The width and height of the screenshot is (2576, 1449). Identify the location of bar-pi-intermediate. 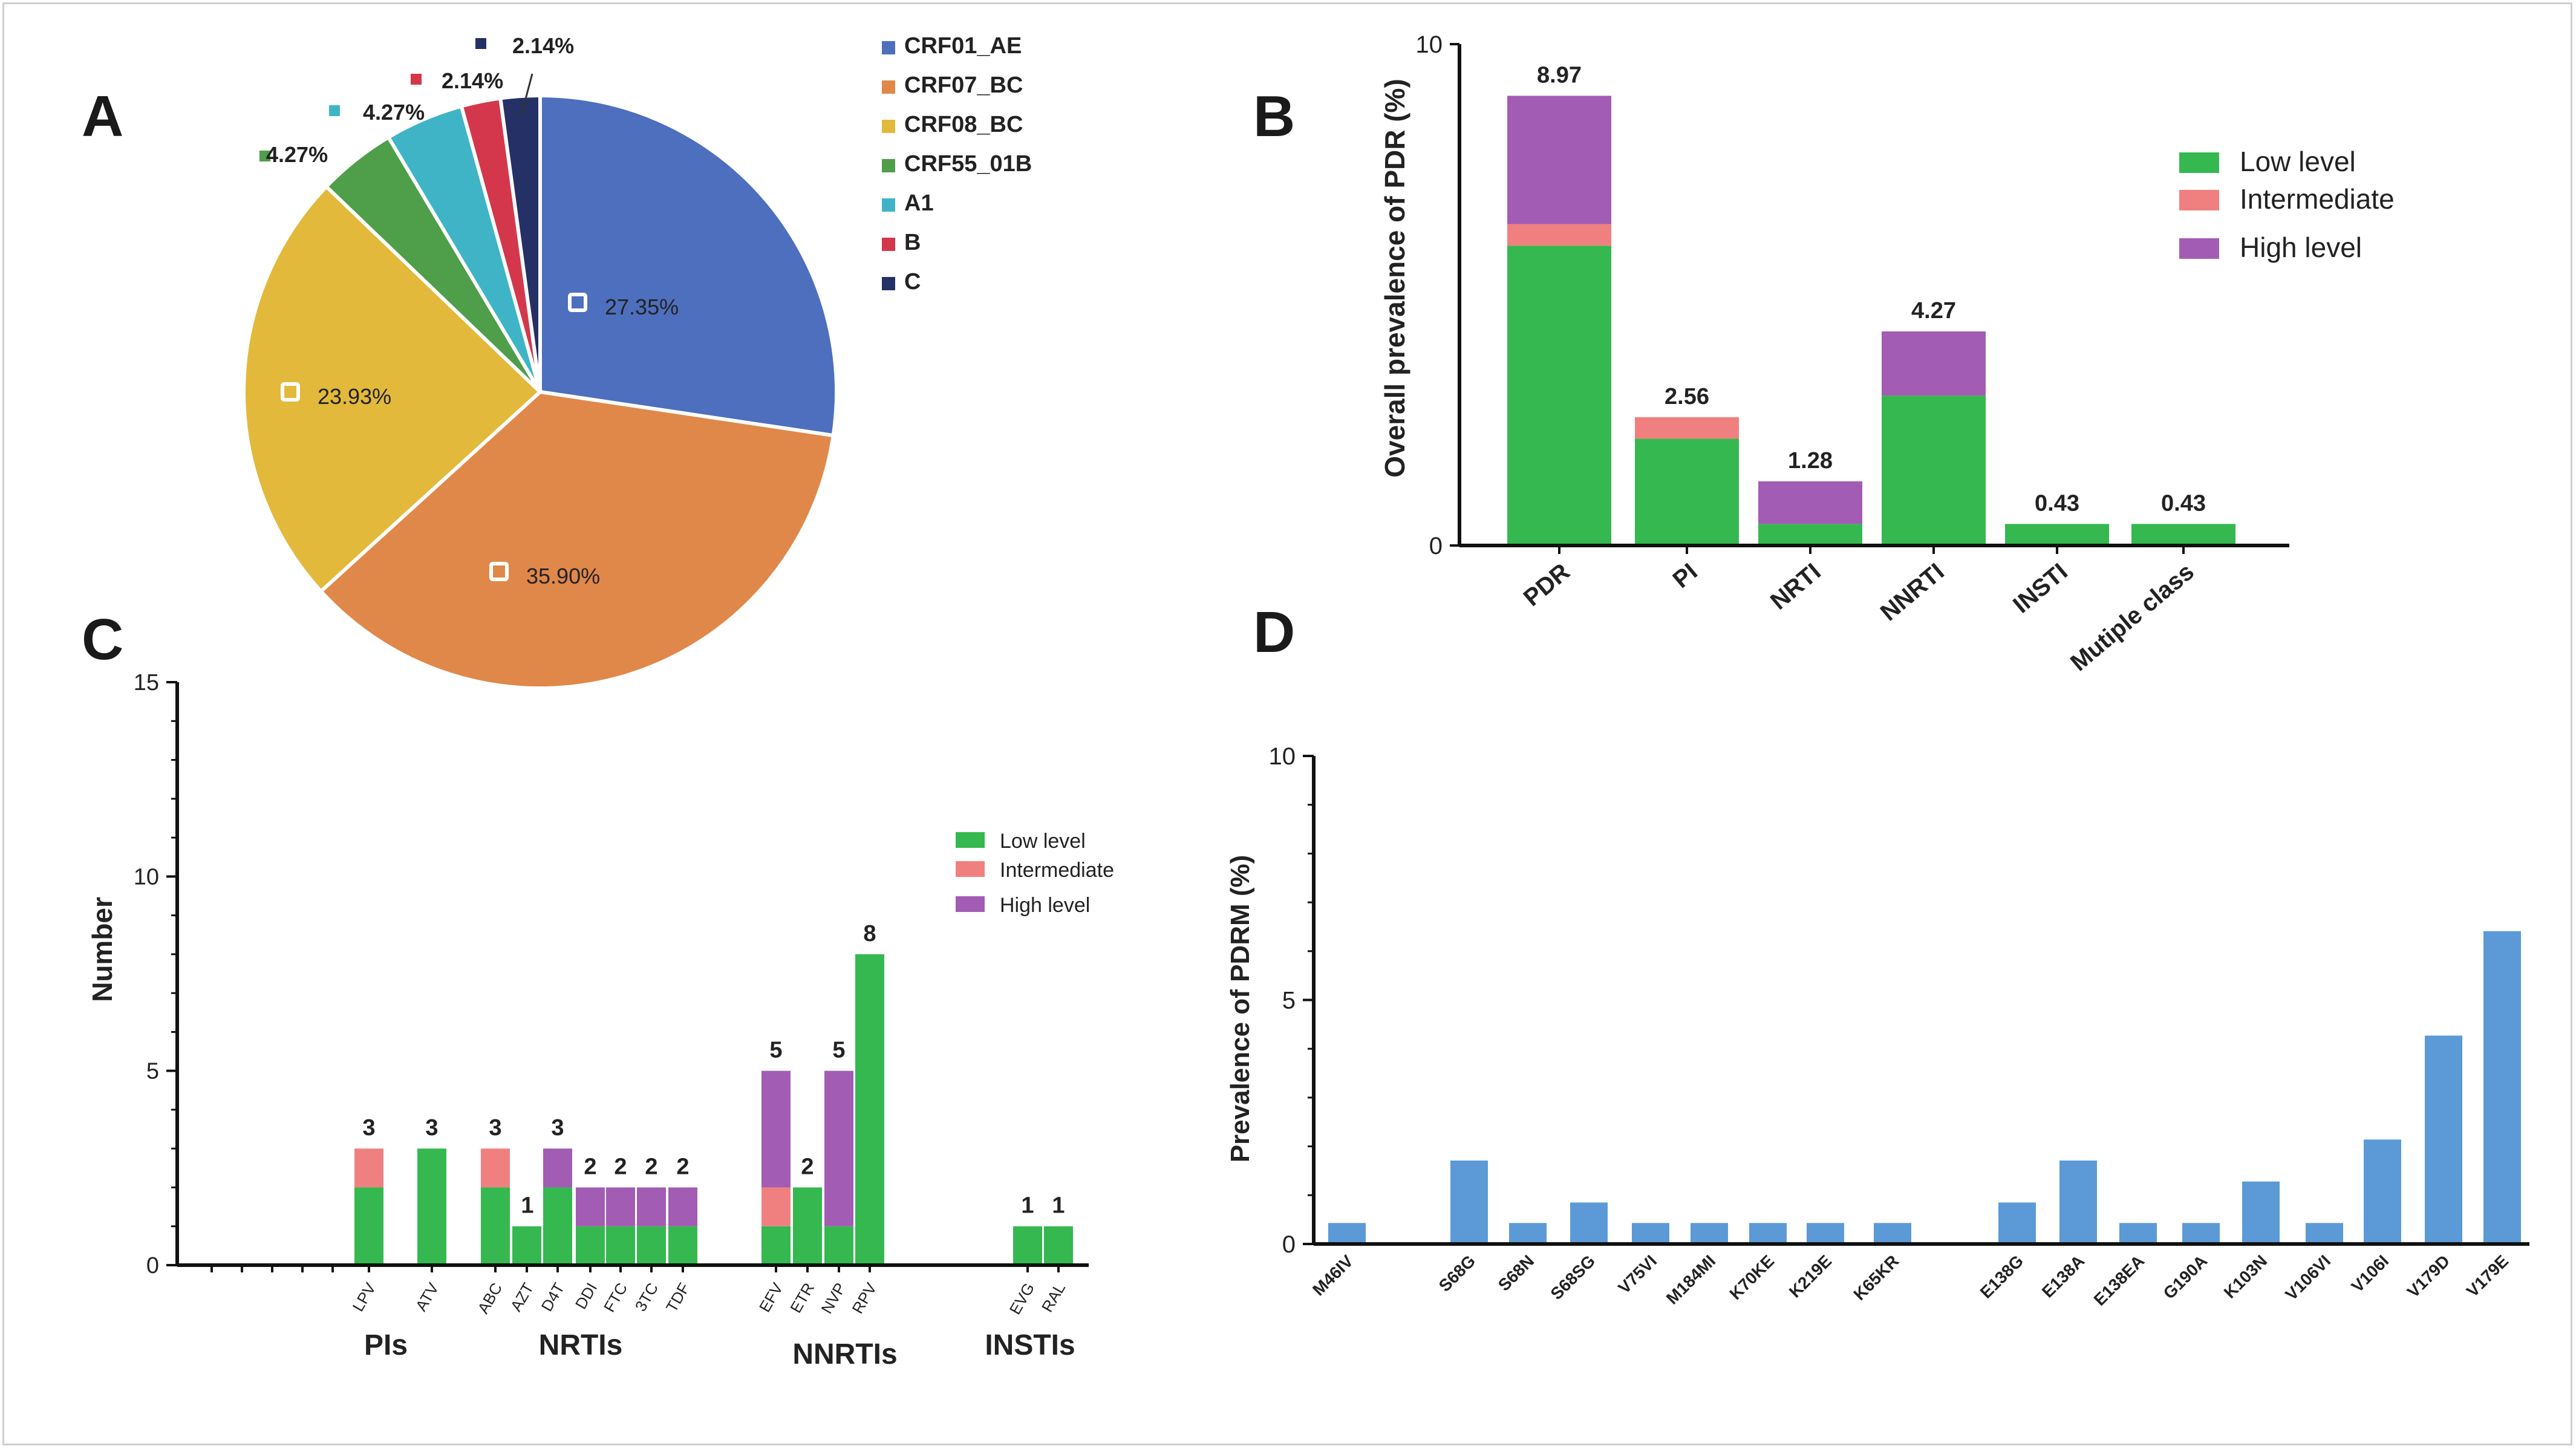
(1687, 428).